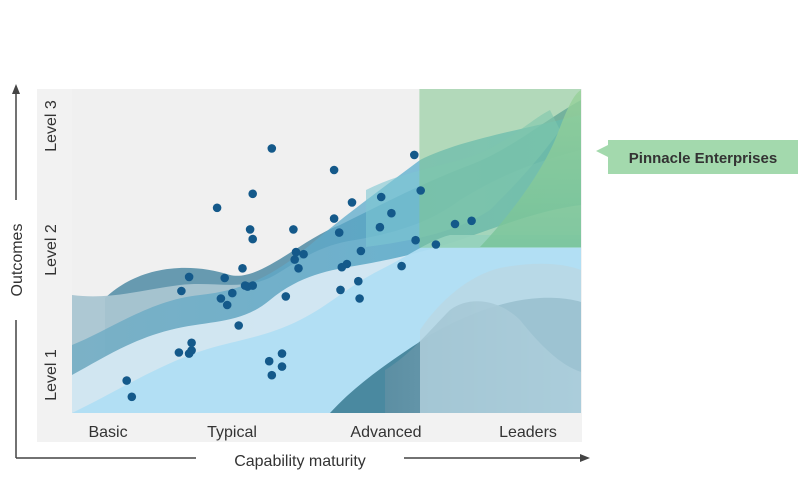 Image resolution: width=800 pixels, height=482 pixels. I want to click on callout-box, so click(703, 157).